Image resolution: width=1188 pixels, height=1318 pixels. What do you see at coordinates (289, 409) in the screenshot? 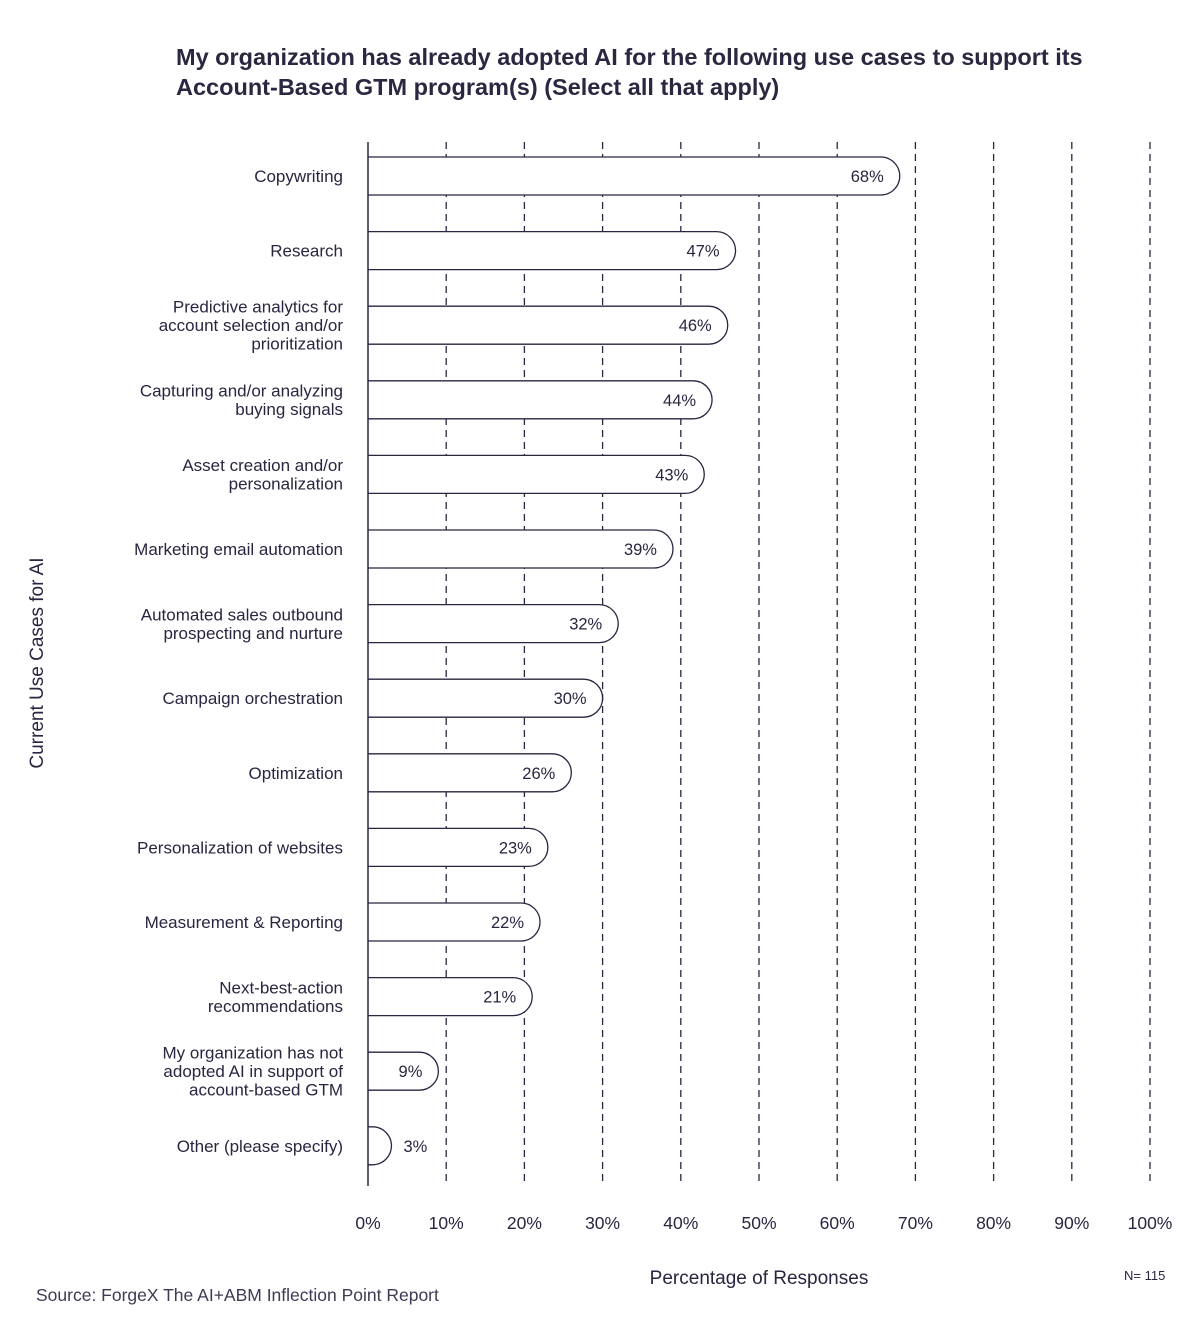
I see `y-category-label: buying signals` at bounding box center [289, 409].